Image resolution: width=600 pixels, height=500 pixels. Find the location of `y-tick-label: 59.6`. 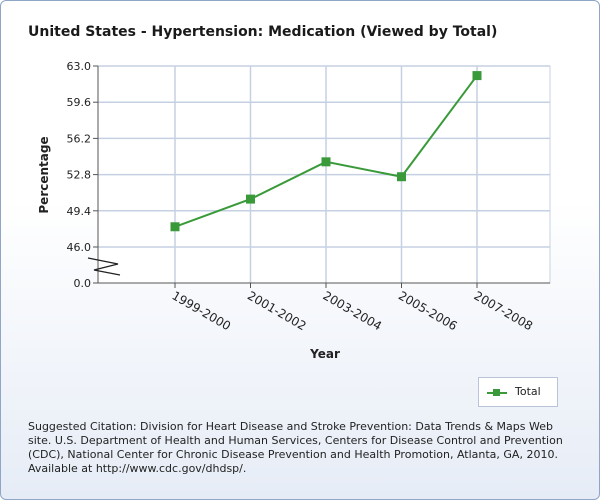

y-tick-label: 59.6 is located at coordinates (79, 102).